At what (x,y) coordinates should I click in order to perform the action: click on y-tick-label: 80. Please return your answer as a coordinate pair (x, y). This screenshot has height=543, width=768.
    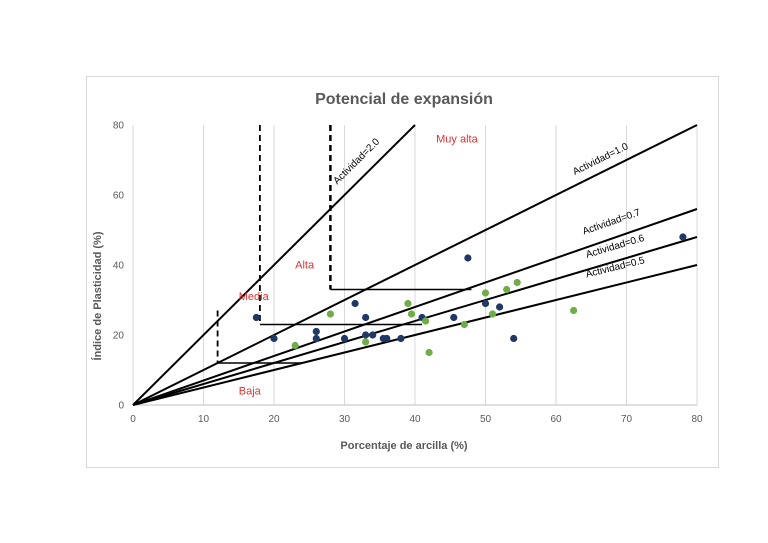
    Looking at the image, I should click on (119, 126).